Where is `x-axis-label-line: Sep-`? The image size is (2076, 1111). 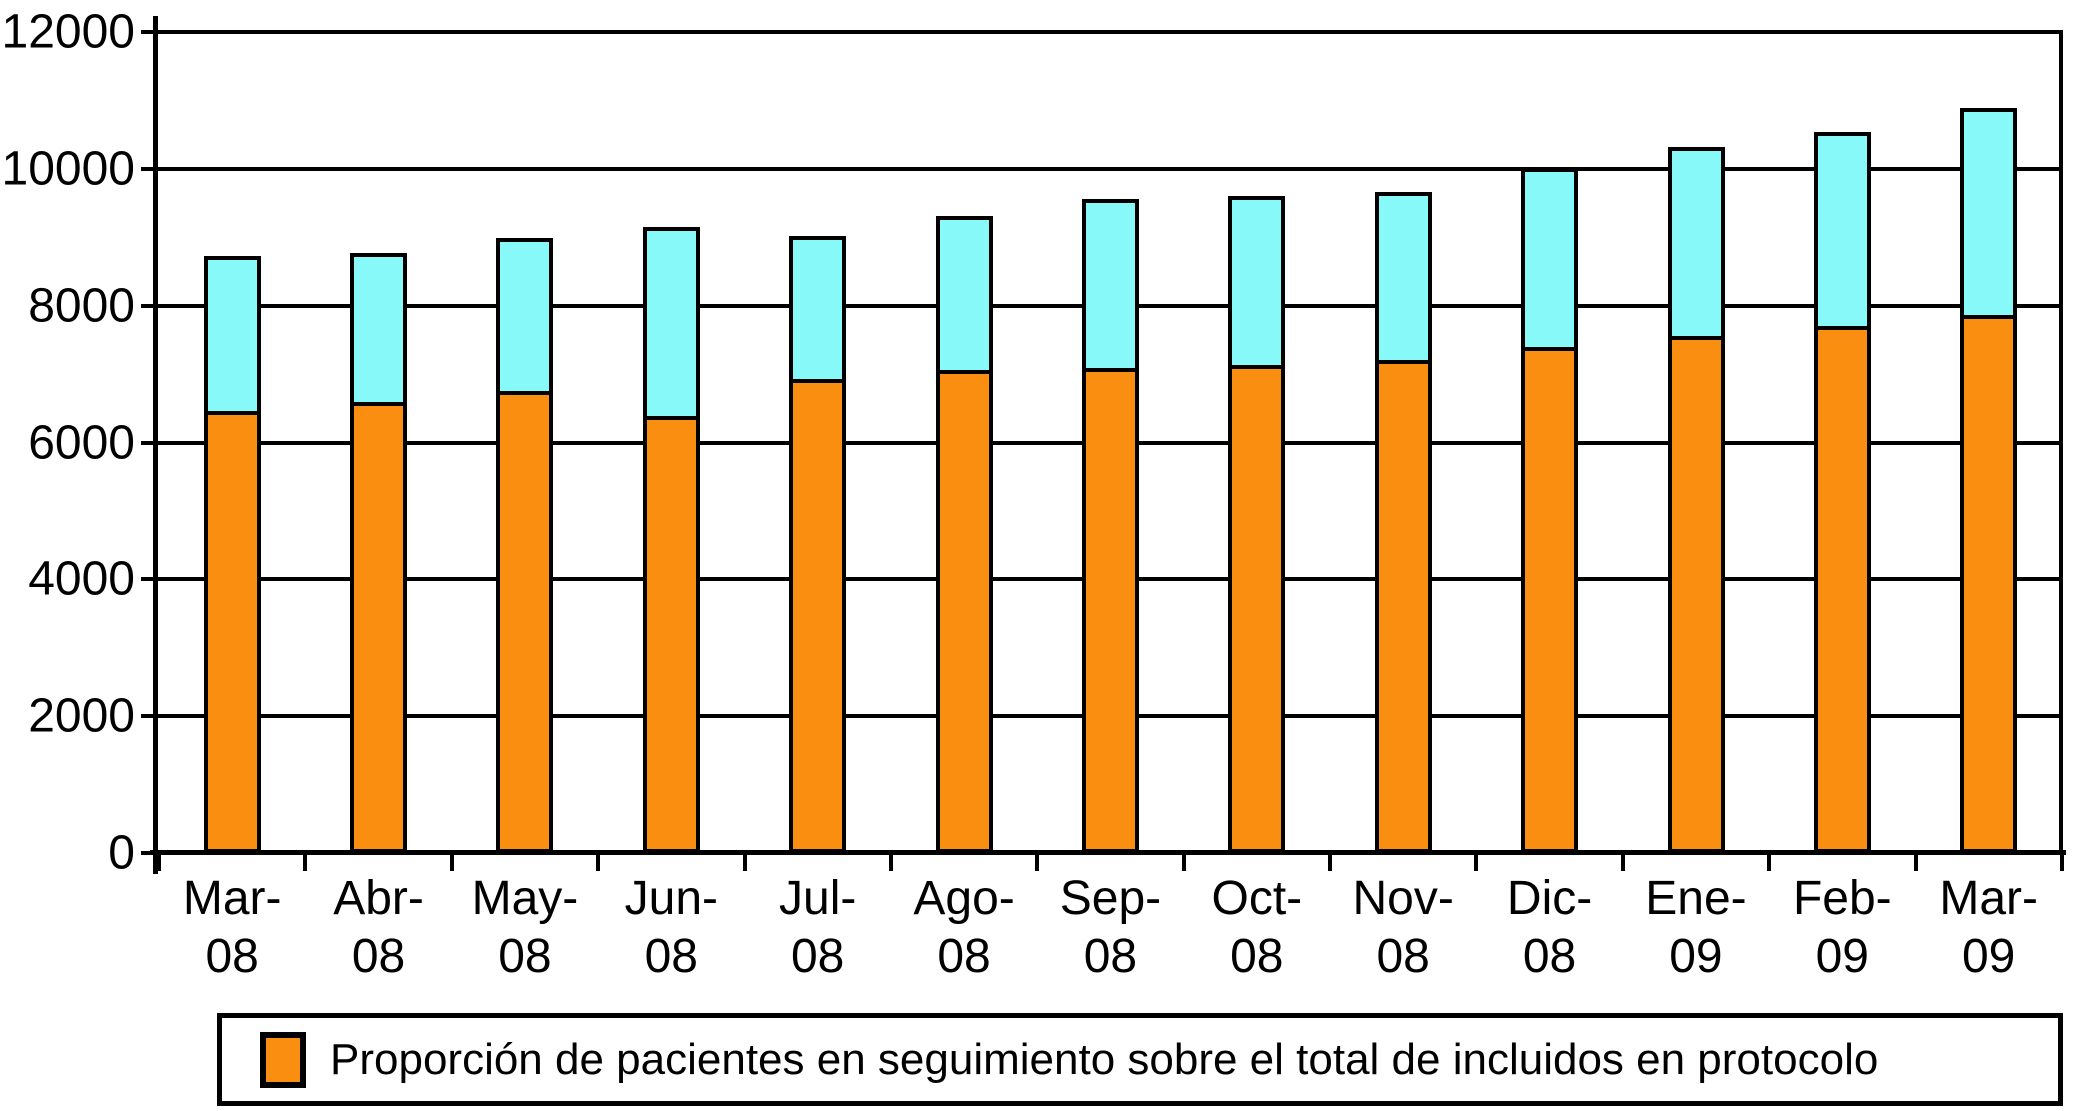 x-axis-label-line: Sep- is located at coordinates (1110, 898).